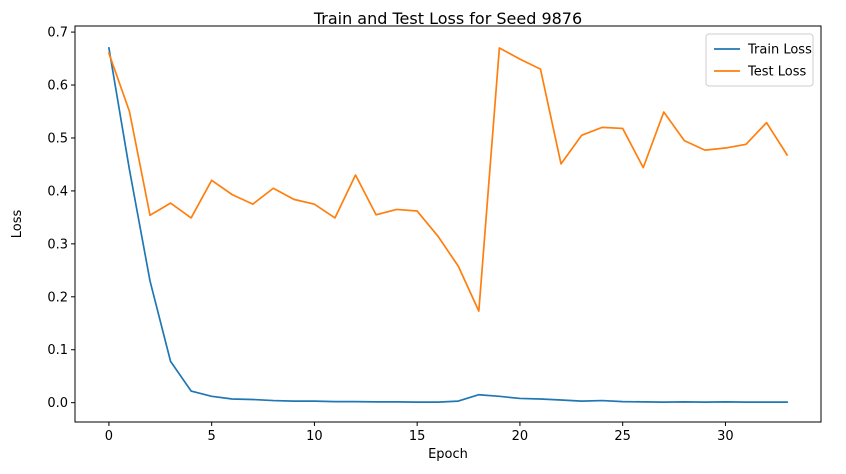 The image size is (846, 474). What do you see at coordinates (57, 191) in the screenshot?
I see `y-tick-label: 0.4` at bounding box center [57, 191].